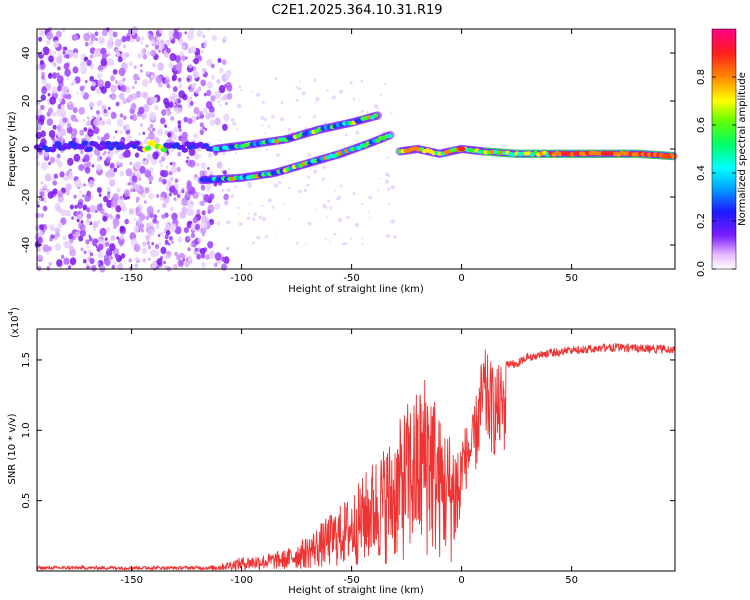  I want to click on colorbar-tick-label: 0.6, so click(701, 125).